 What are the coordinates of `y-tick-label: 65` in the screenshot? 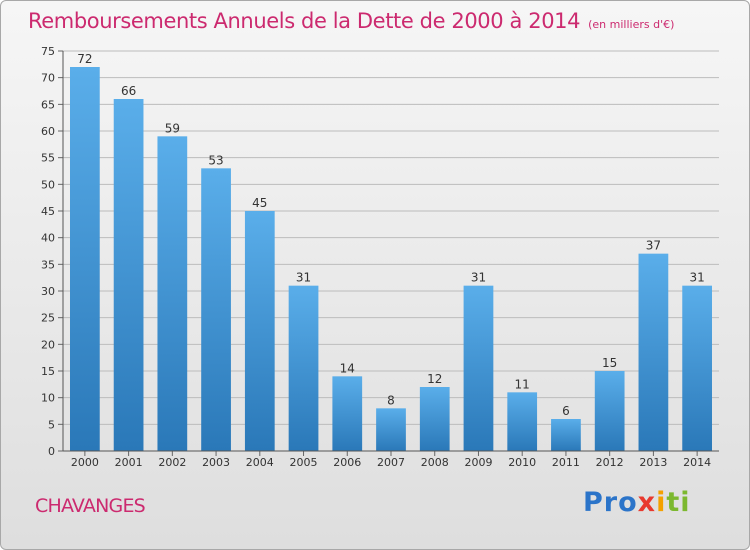 It's located at (48, 104).